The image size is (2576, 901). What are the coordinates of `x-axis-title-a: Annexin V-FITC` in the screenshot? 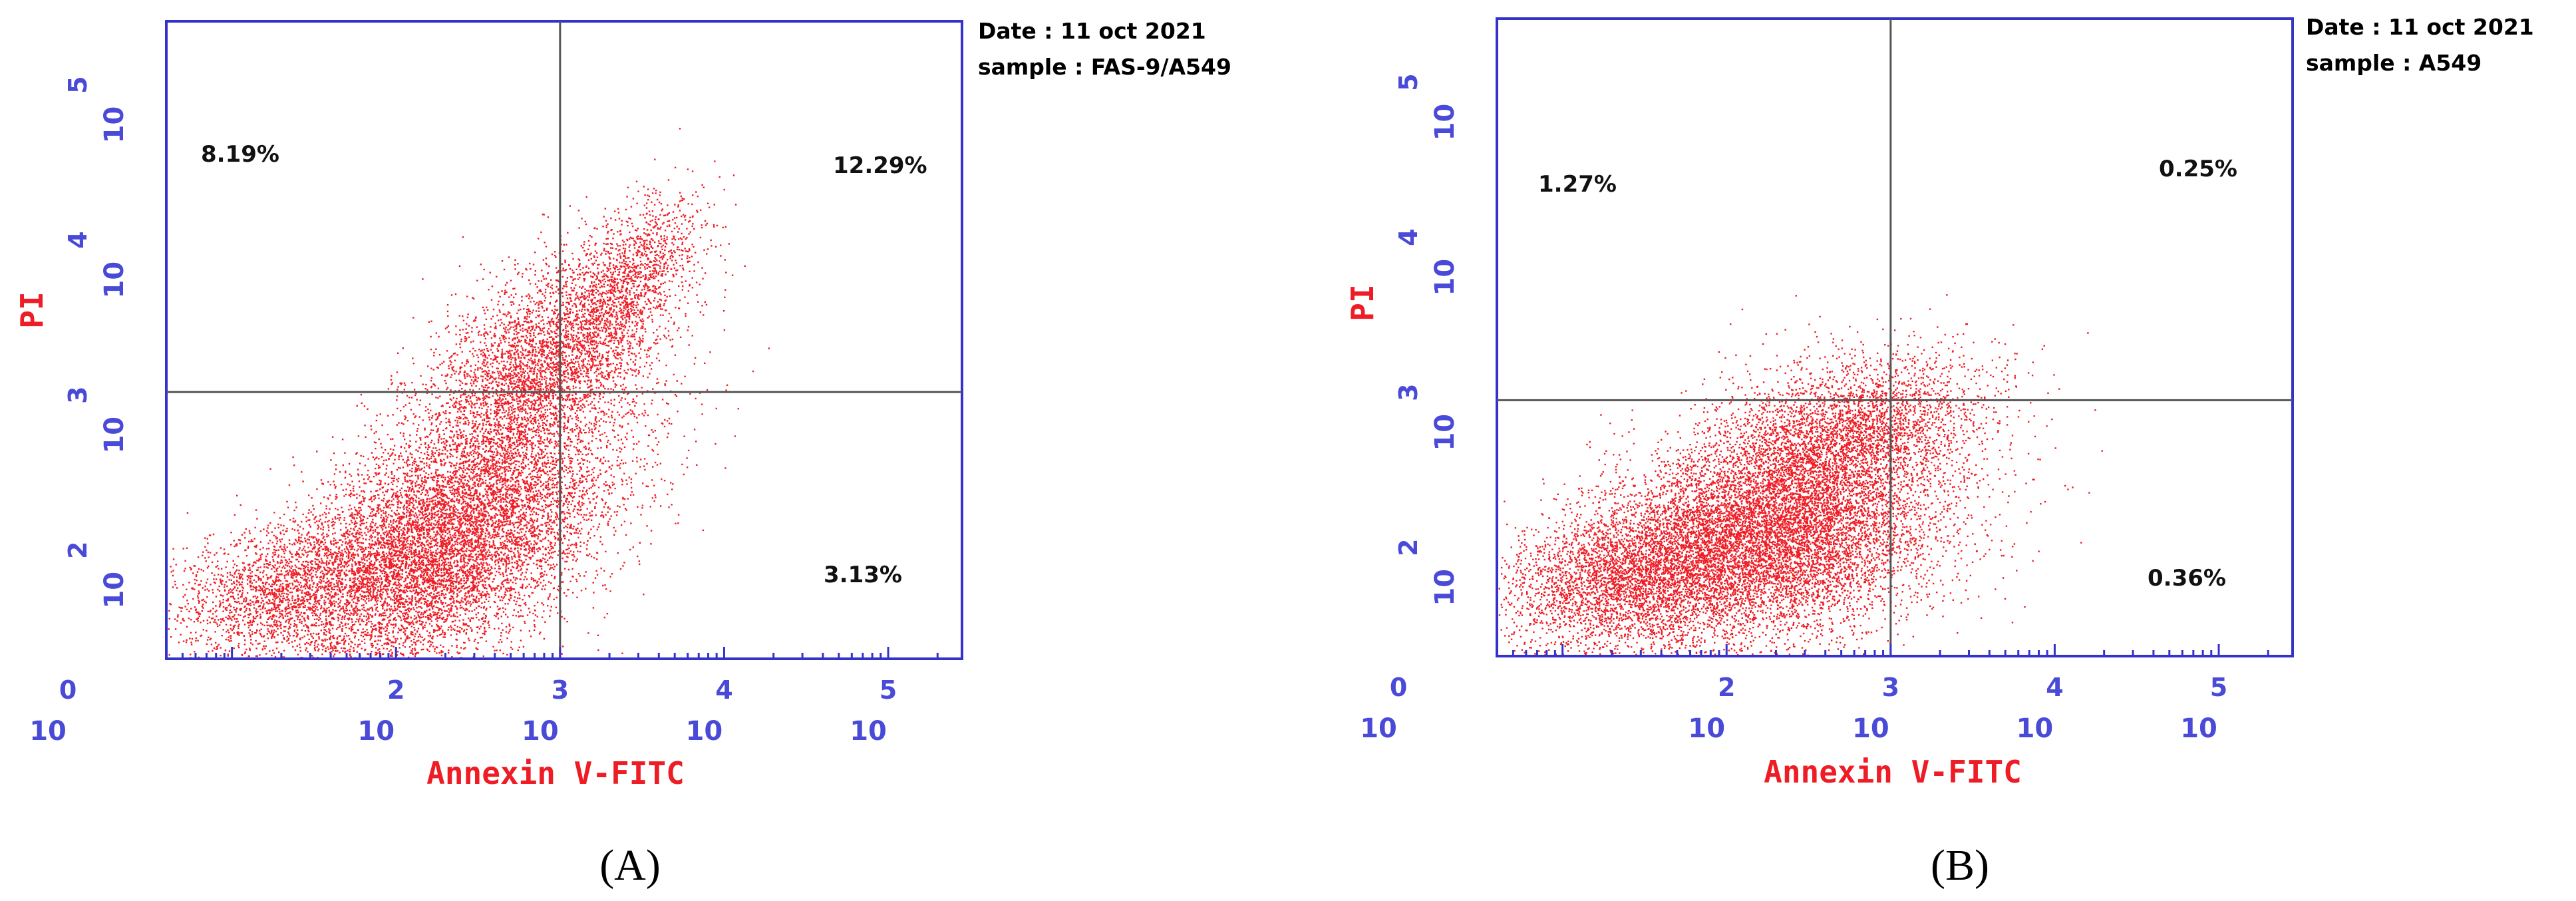 It's located at (555, 773).